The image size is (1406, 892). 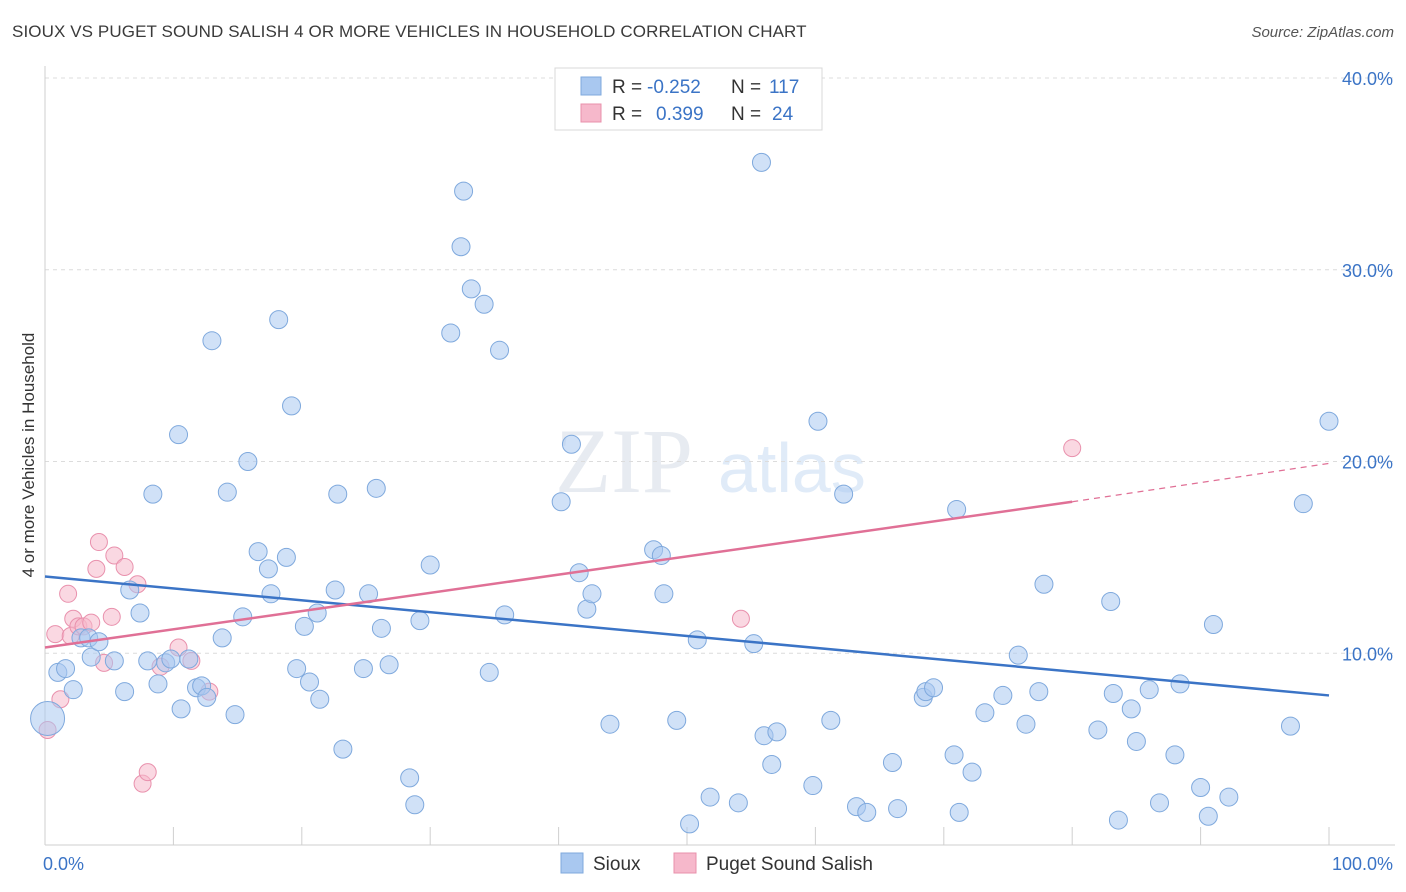 What do you see at coordinates (558, 574) in the screenshot?
I see `trendline-salish` at bounding box center [558, 574].